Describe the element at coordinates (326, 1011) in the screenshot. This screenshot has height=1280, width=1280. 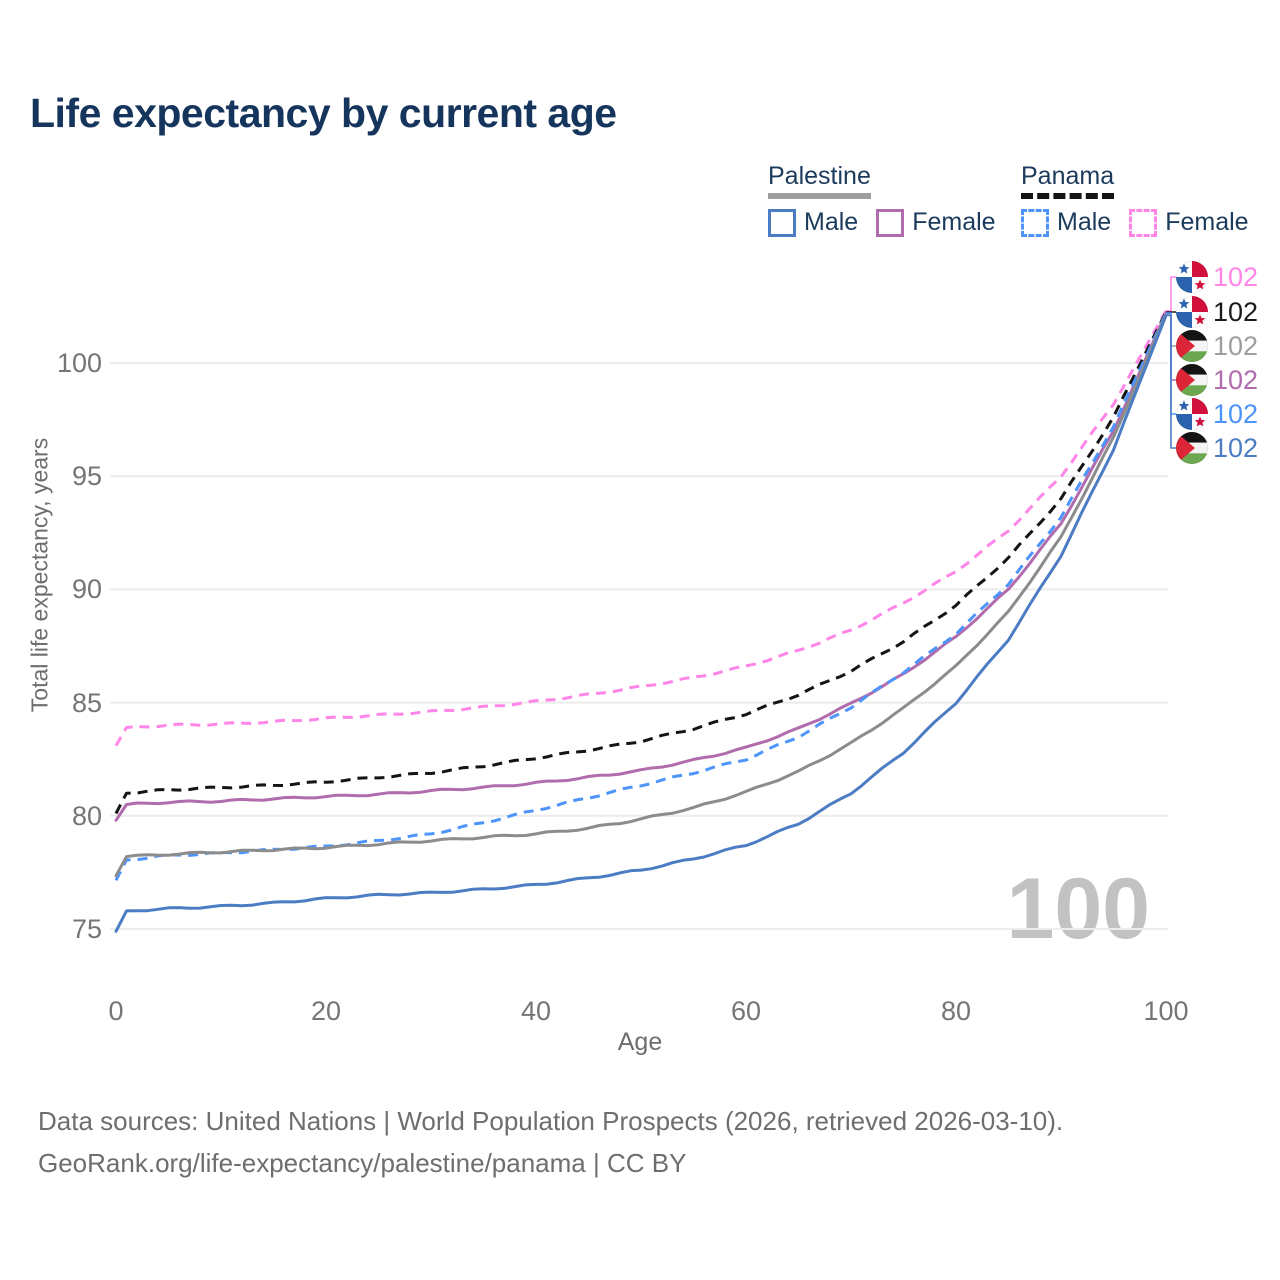
I see `x-tick-label: 20` at that location.